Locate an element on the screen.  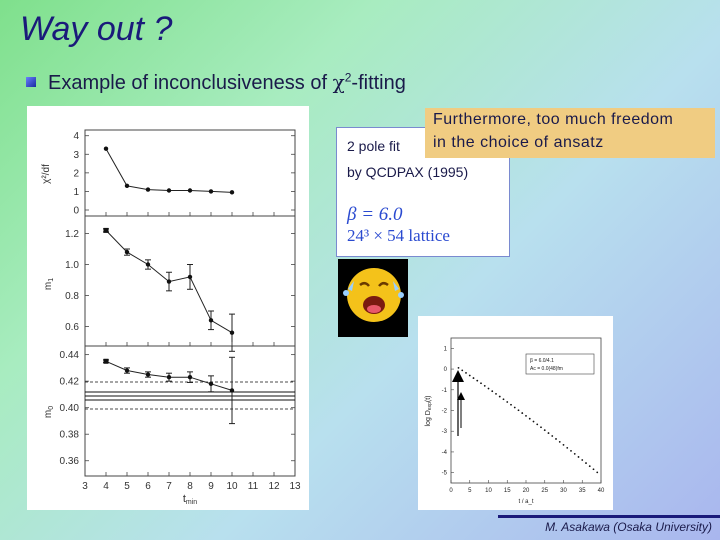
right-xtick-label: 20 is located at coordinates (526, 491).